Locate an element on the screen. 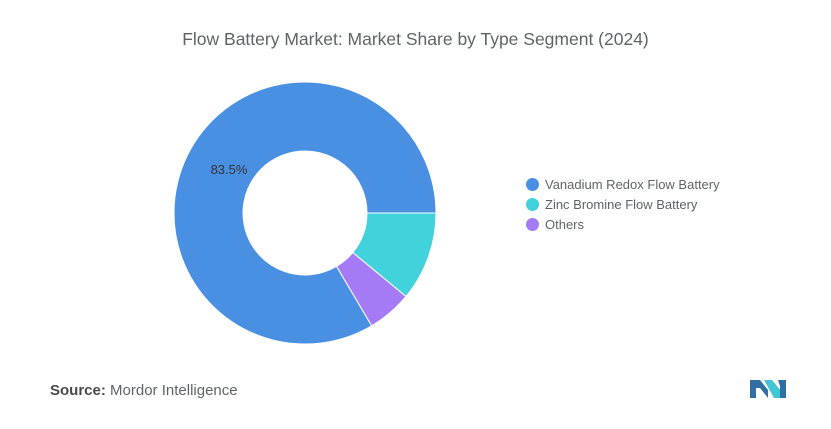  legend-label: Vanadium Redox Flow Battery is located at coordinates (632, 184).